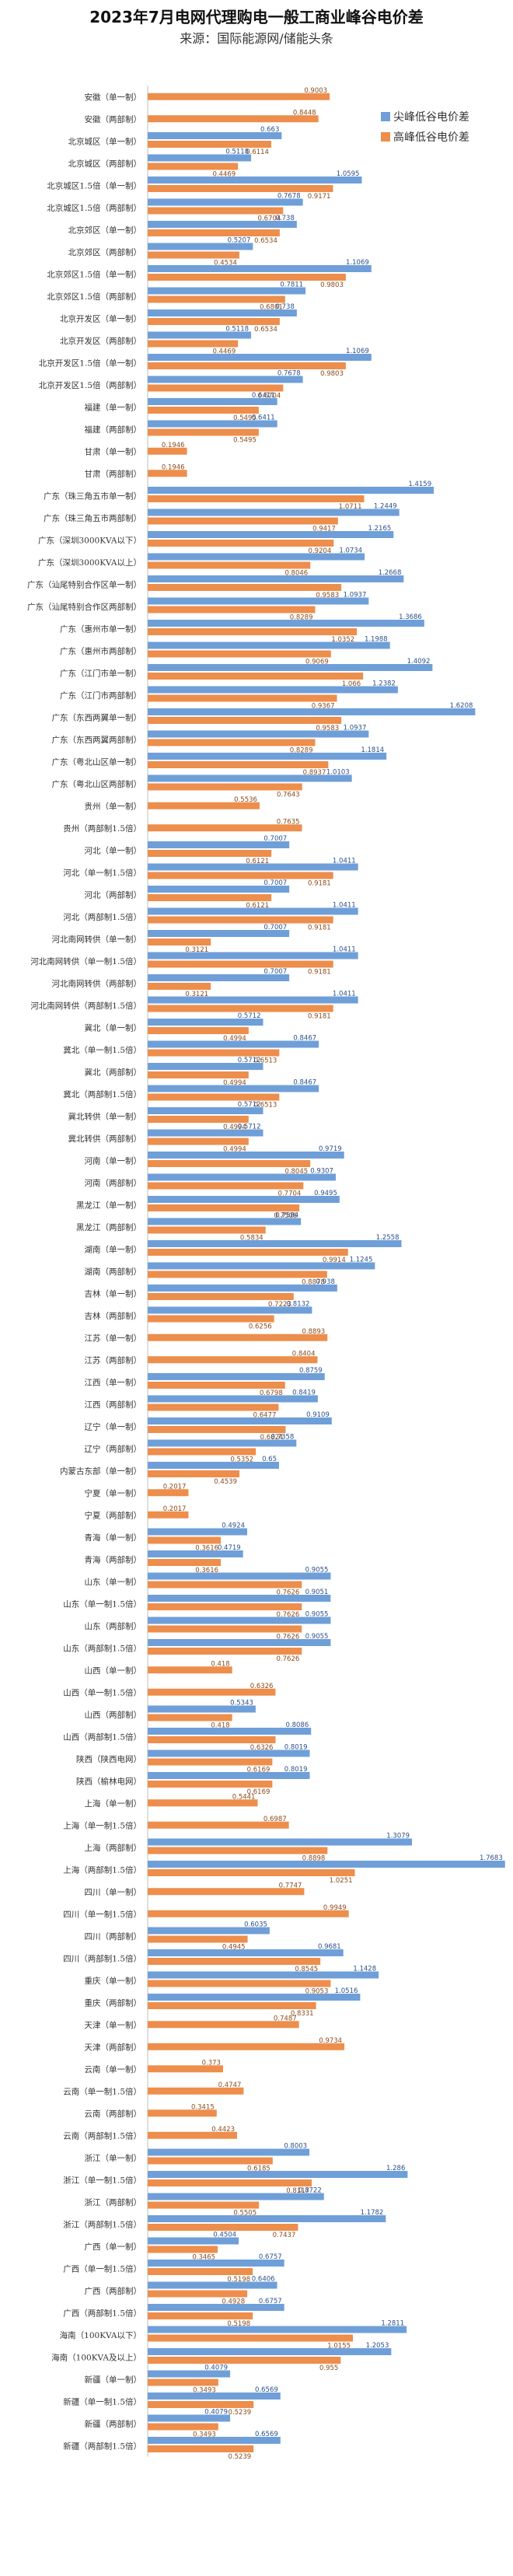 The width and height of the screenshot is (513, 2576). What do you see at coordinates (285, 218) in the screenshot?
I see `data-label-peak: 0.738` at bounding box center [285, 218].